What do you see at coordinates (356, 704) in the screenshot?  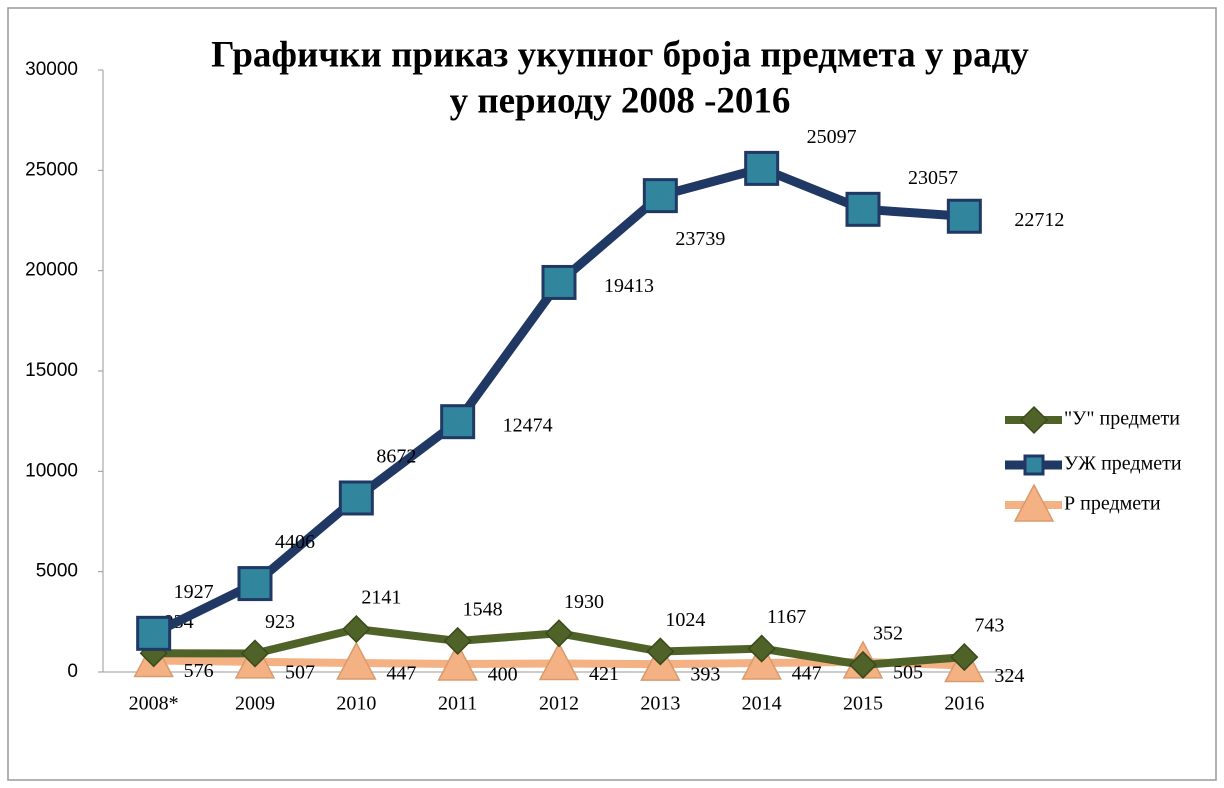 I see `x-tick-label: 2010` at bounding box center [356, 704].